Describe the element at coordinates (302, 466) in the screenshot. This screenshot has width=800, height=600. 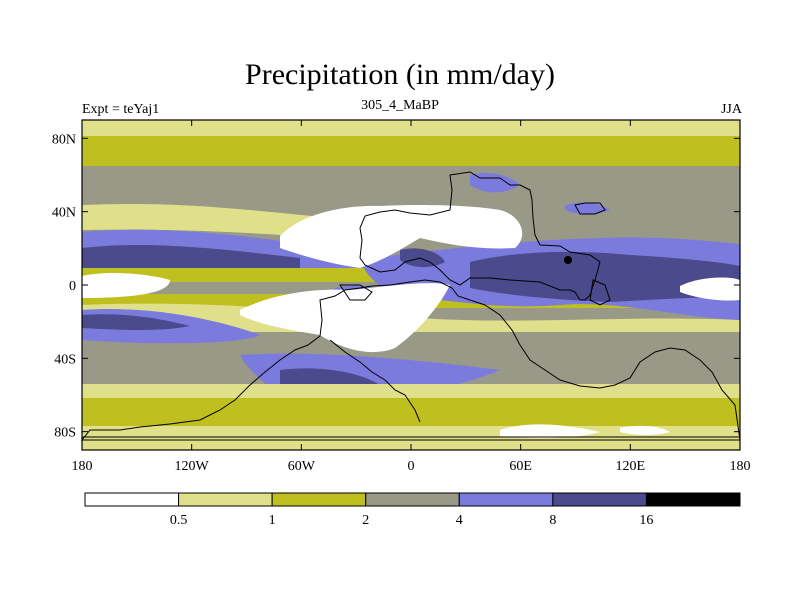
I see `lon-tick-label: 60W` at that location.